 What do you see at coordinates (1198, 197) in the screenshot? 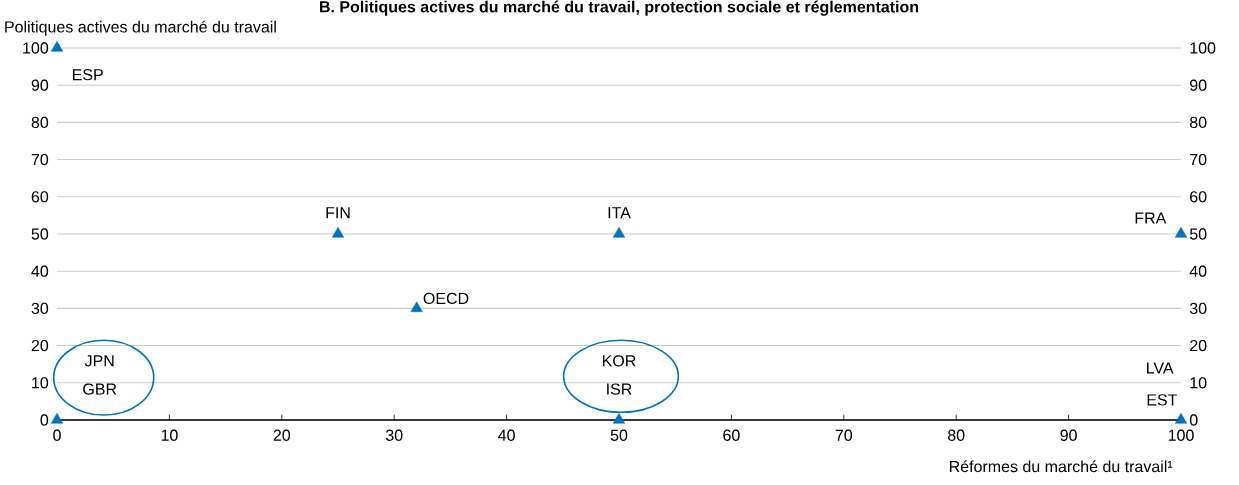
I see `y2-tick-label: 60` at bounding box center [1198, 197].